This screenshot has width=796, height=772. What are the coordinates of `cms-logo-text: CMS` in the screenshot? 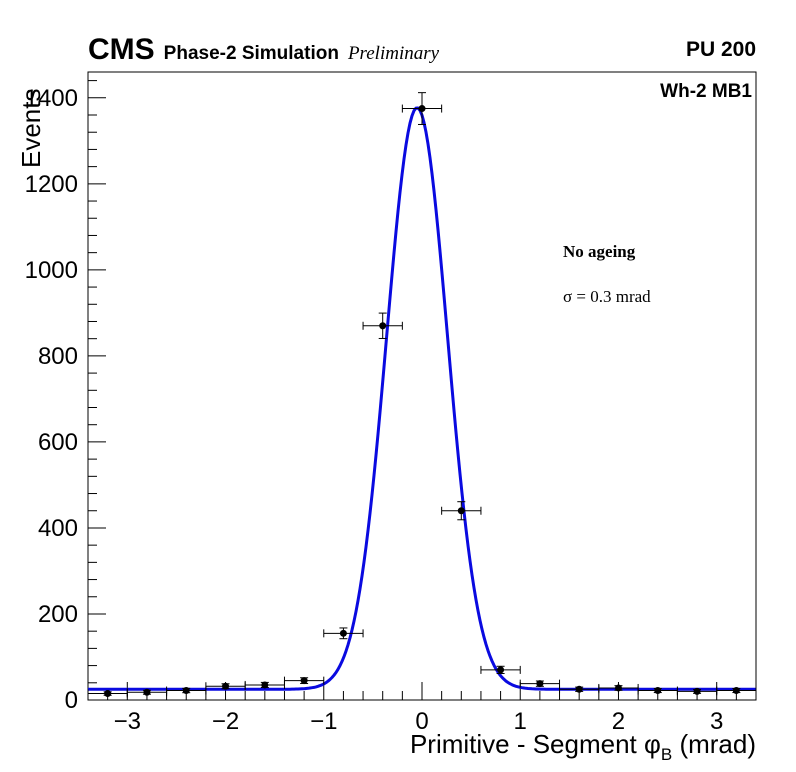 It's located at (121, 49).